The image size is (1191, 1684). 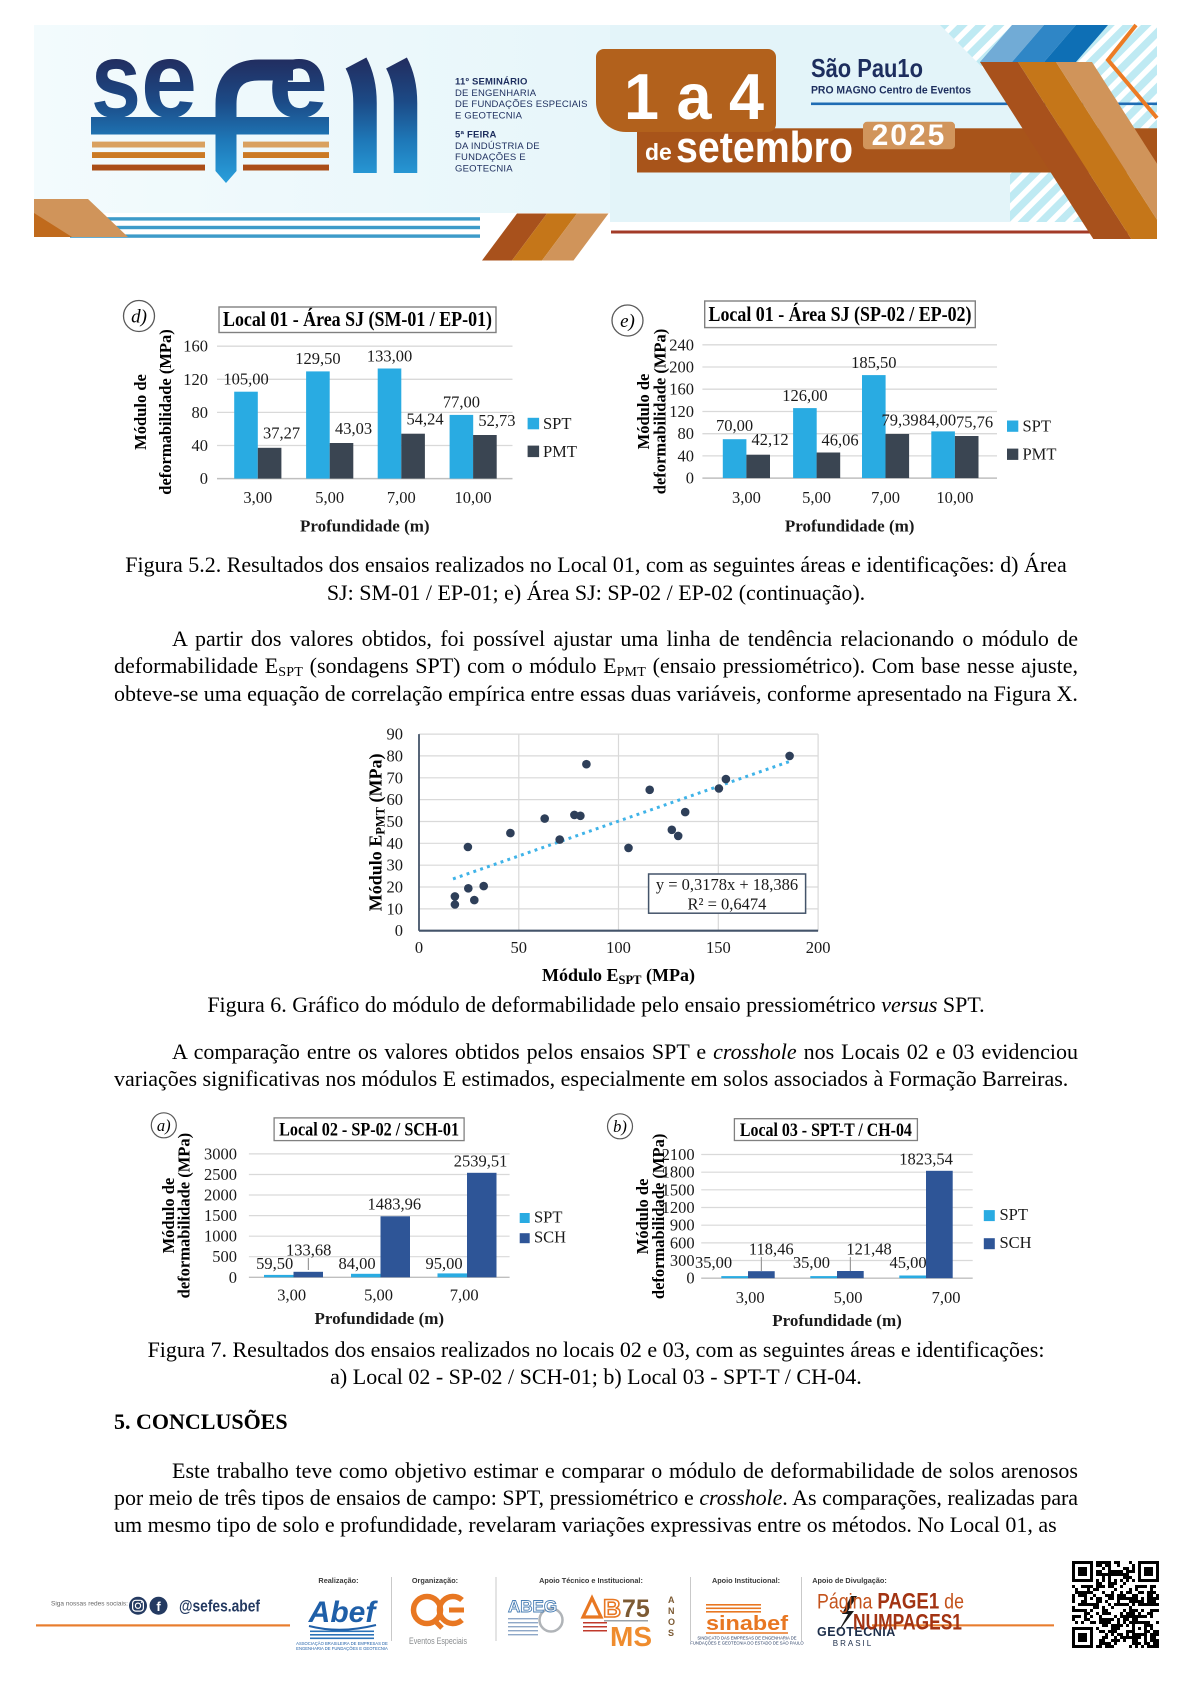 I want to click on svg-text: 35,00, so click(x=811, y=1262).